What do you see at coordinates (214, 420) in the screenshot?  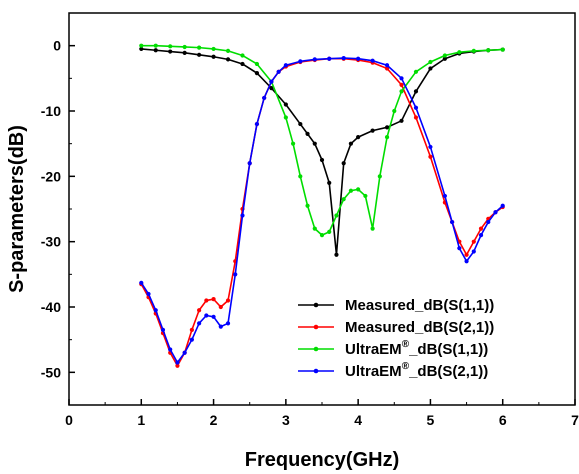 I see `x-tick-label: 2` at bounding box center [214, 420].